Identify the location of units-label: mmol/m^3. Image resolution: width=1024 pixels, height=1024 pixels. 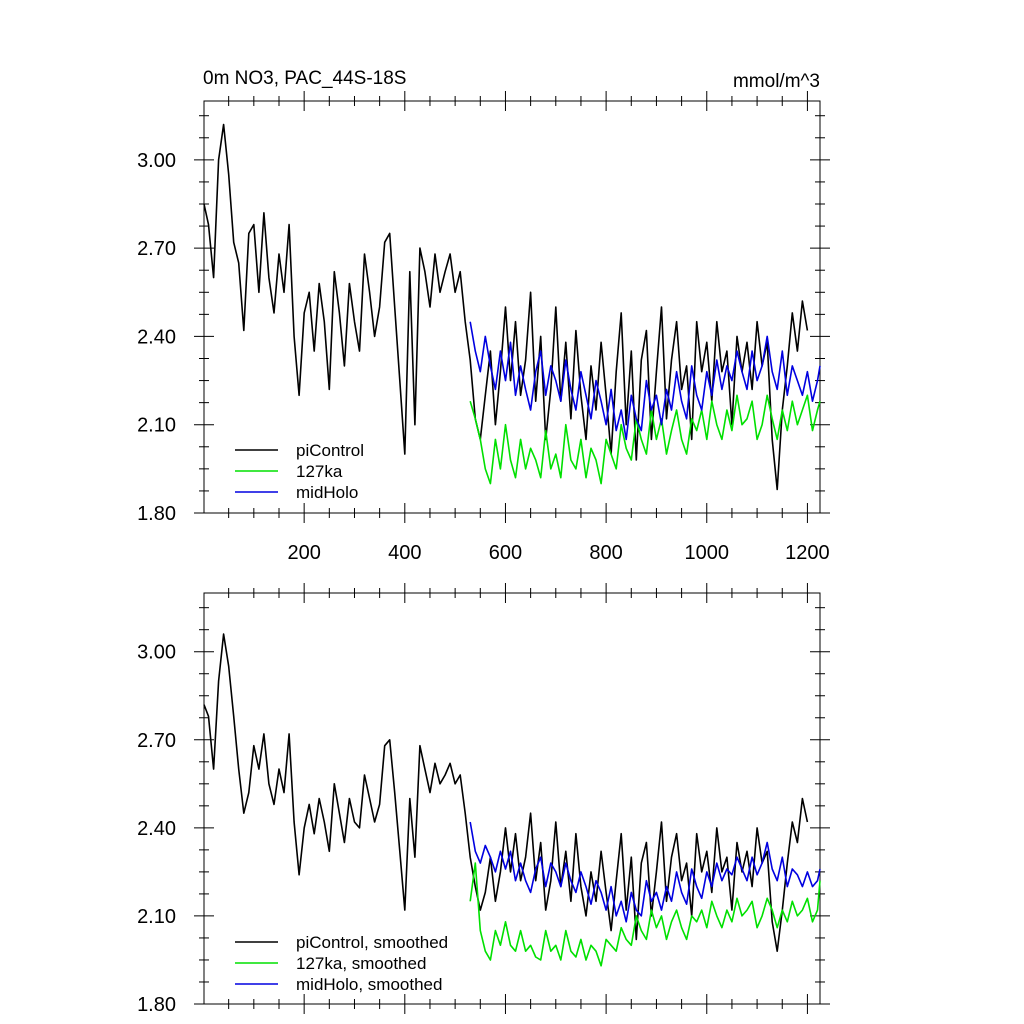
(776, 81).